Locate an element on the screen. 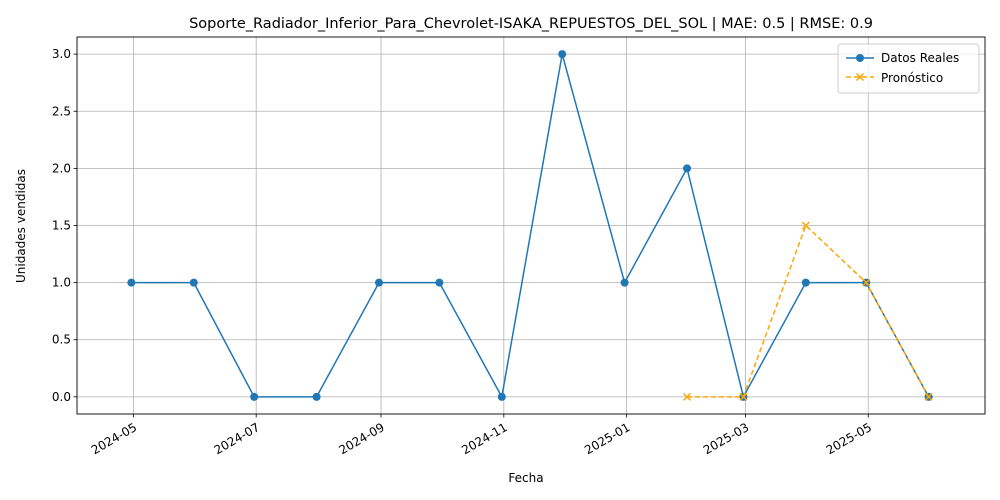  y-tick-label: 3.0 is located at coordinates (61, 54).